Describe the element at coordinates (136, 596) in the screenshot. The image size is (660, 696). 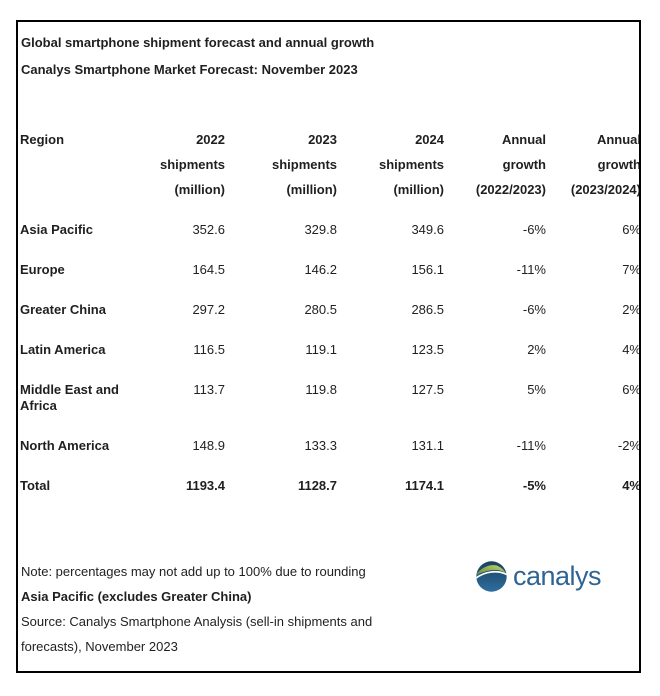
I see `asia-pacific-exclusion-note: Asia Pacific (excludes Greater China)` at that location.